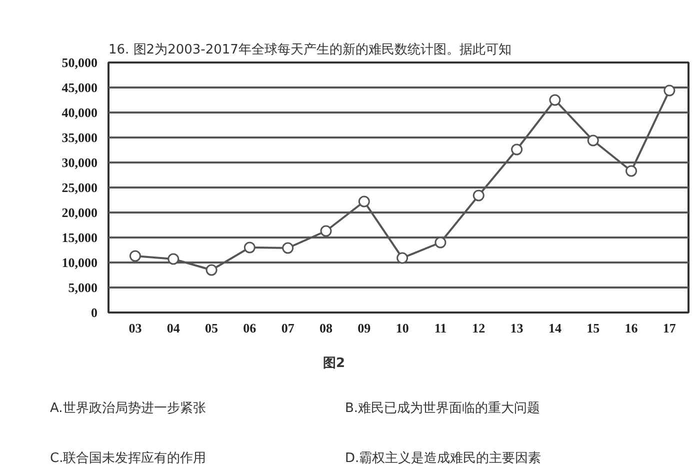 The height and width of the screenshot is (472, 700). I want to click on x-tick-label: 16, so click(631, 328).